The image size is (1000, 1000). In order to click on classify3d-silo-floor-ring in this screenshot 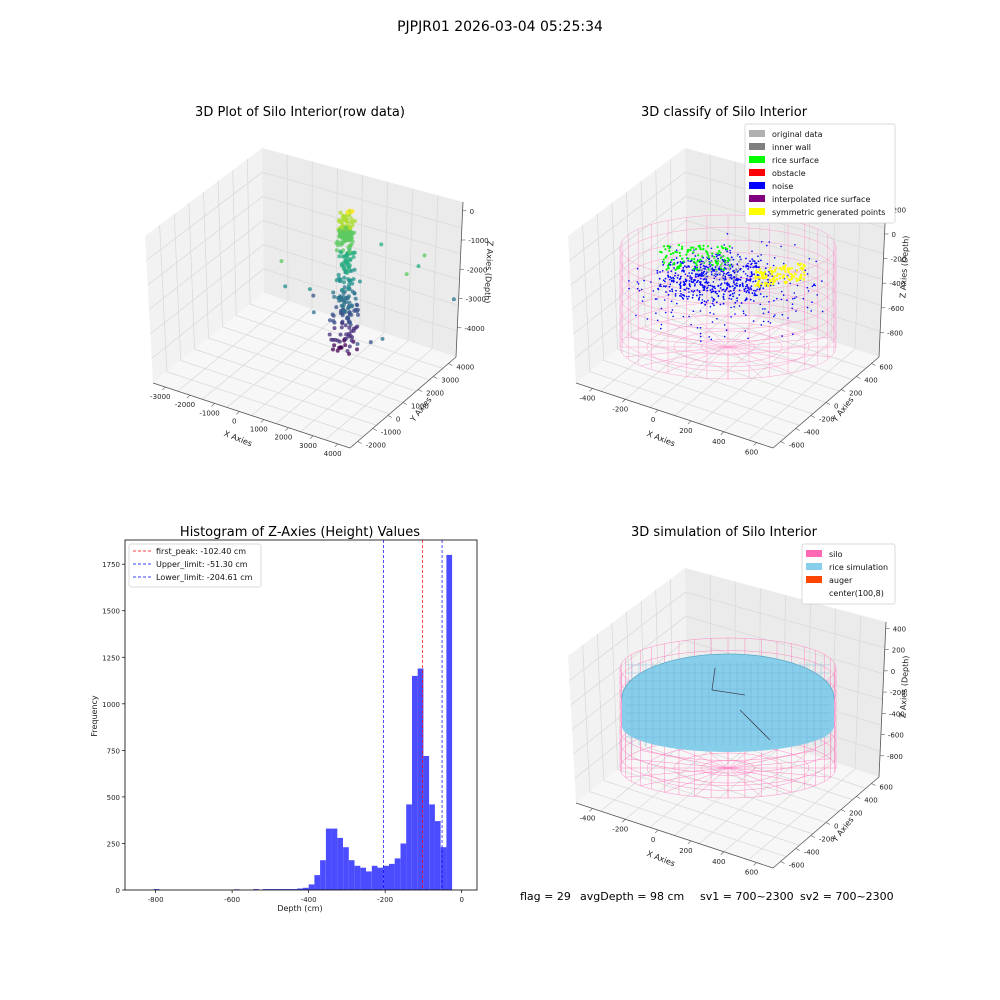, I will do `click(728, 347)`.